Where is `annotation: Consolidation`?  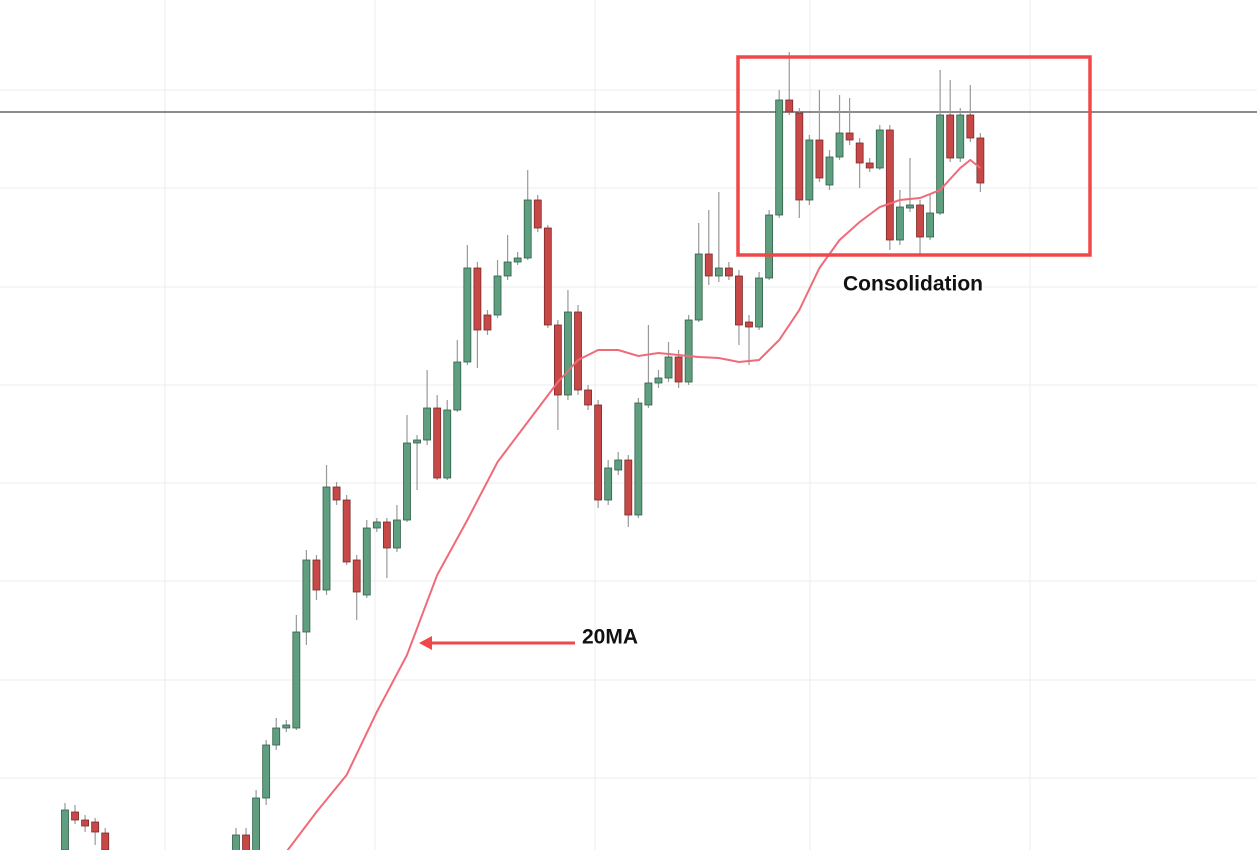
annotation: Consolidation is located at coordinates (913, 284).